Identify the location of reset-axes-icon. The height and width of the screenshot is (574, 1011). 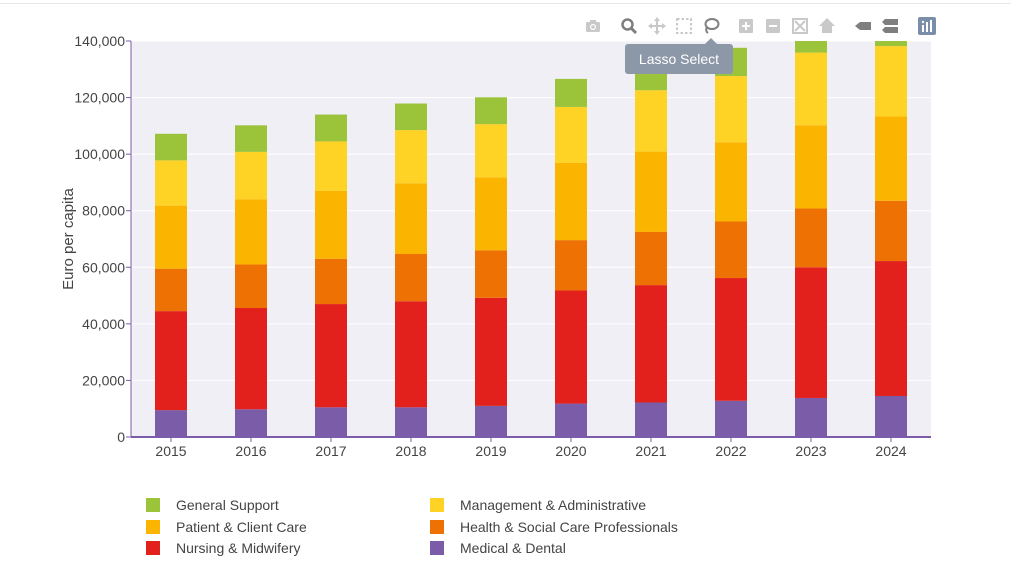
(827, 26).